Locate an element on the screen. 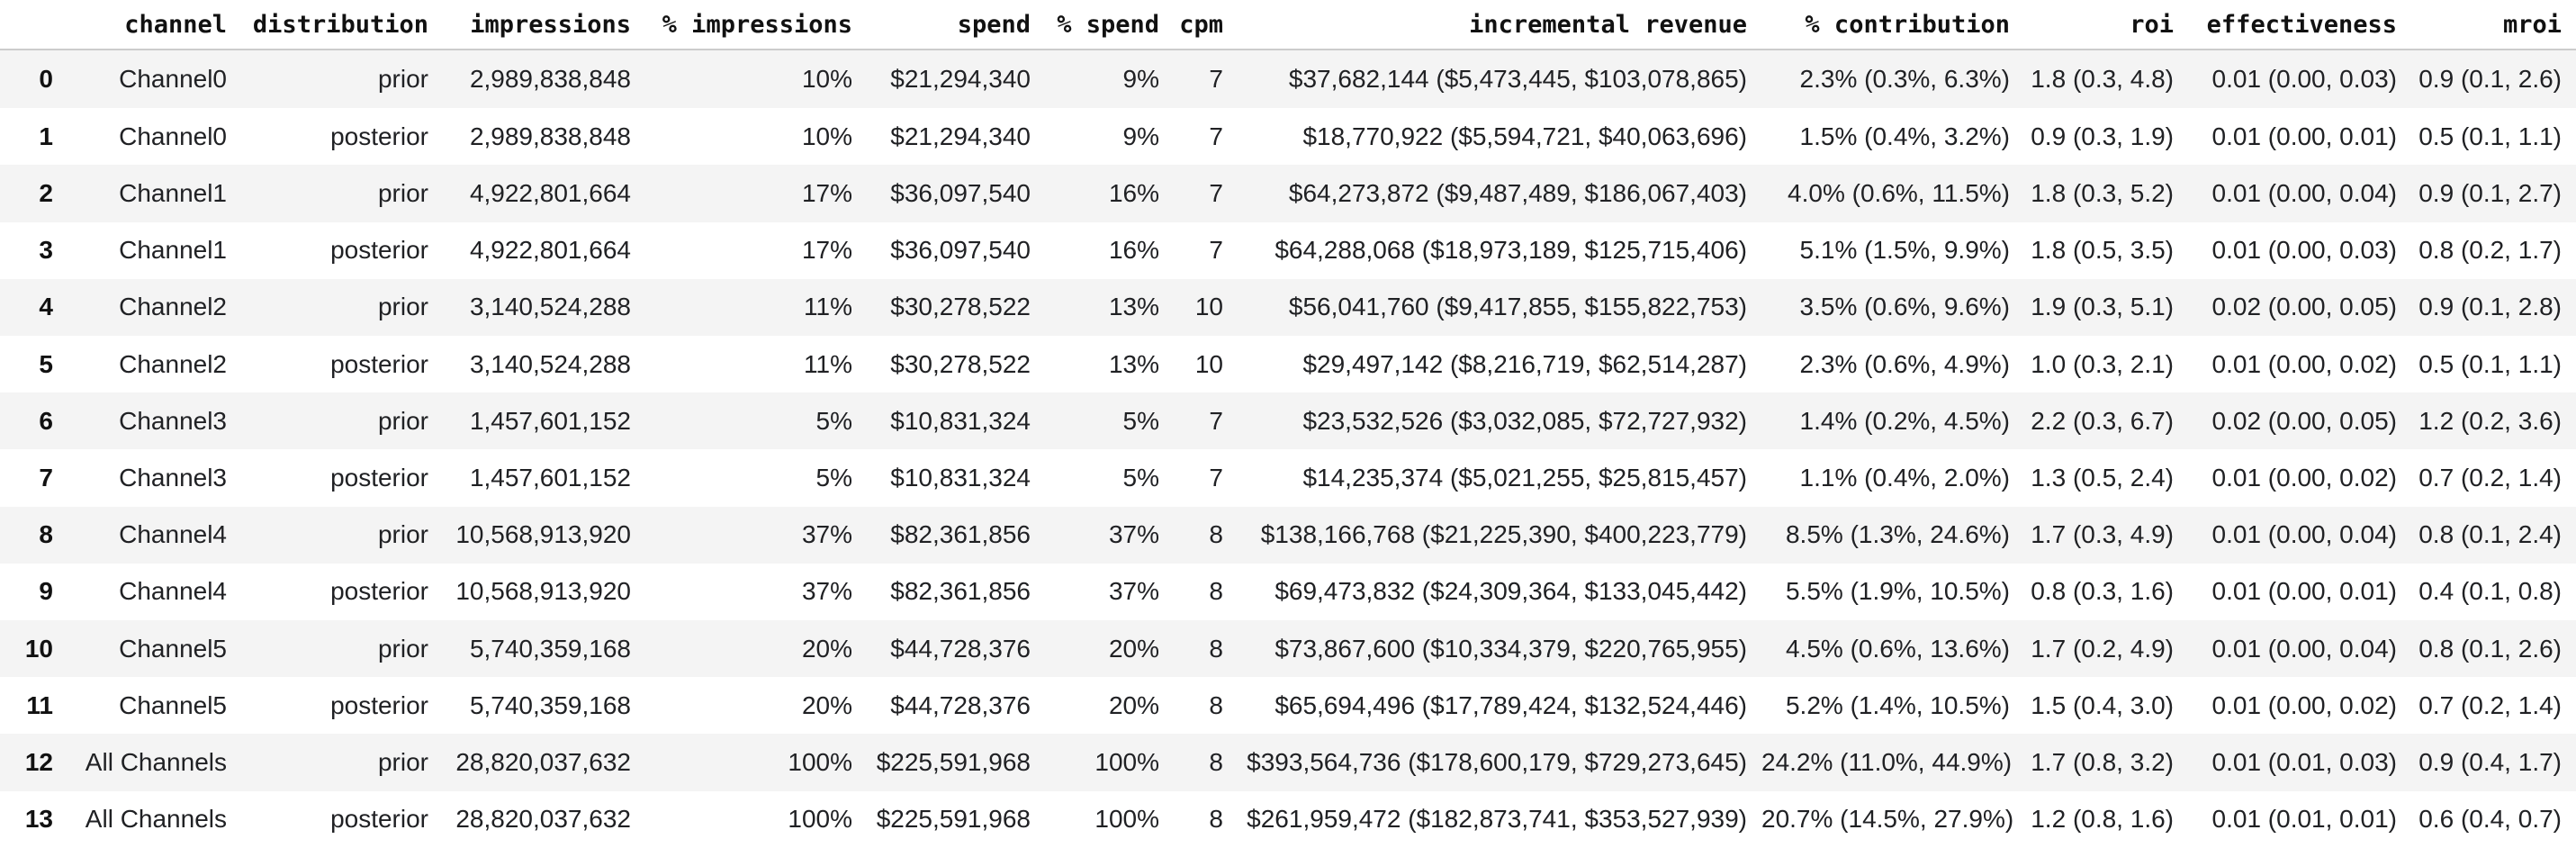 Image resolution: width=2576 pixels, height=848 pixels. cell-mroi: 0.9 (0.1, 2.6) is located at coordinates (2490, 79).